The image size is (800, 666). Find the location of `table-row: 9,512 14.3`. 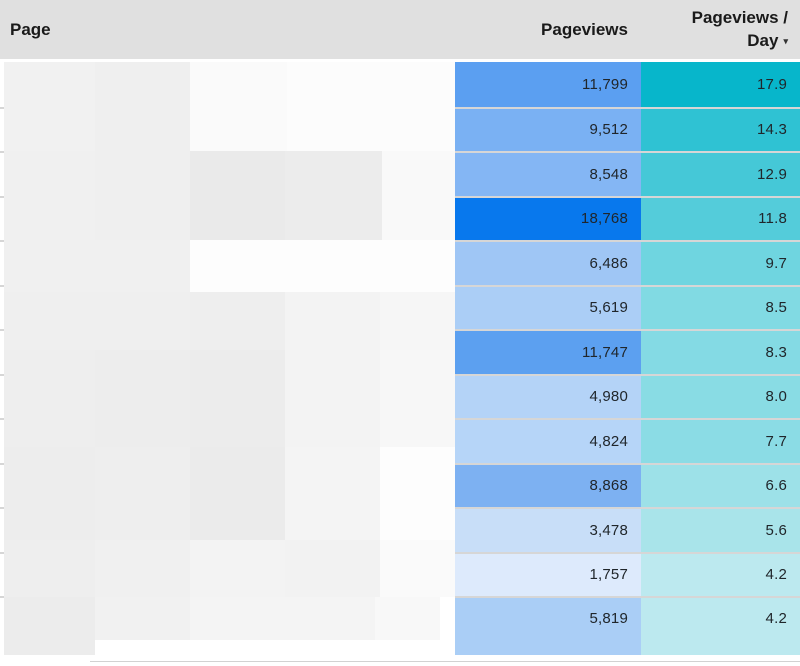

table-row: 9,512 14.3 is located at coordinates (400, 129).